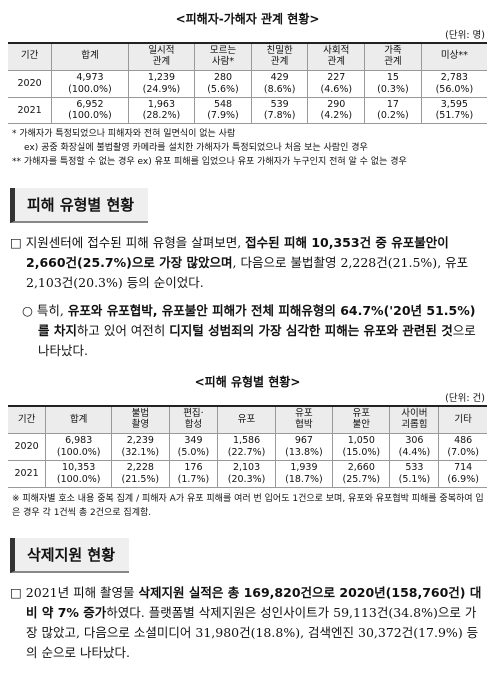 Image resolution: width=495 pixels, height=699 pixels. I want to click on data-cell: 533 (5.1%), so click(414, 473).